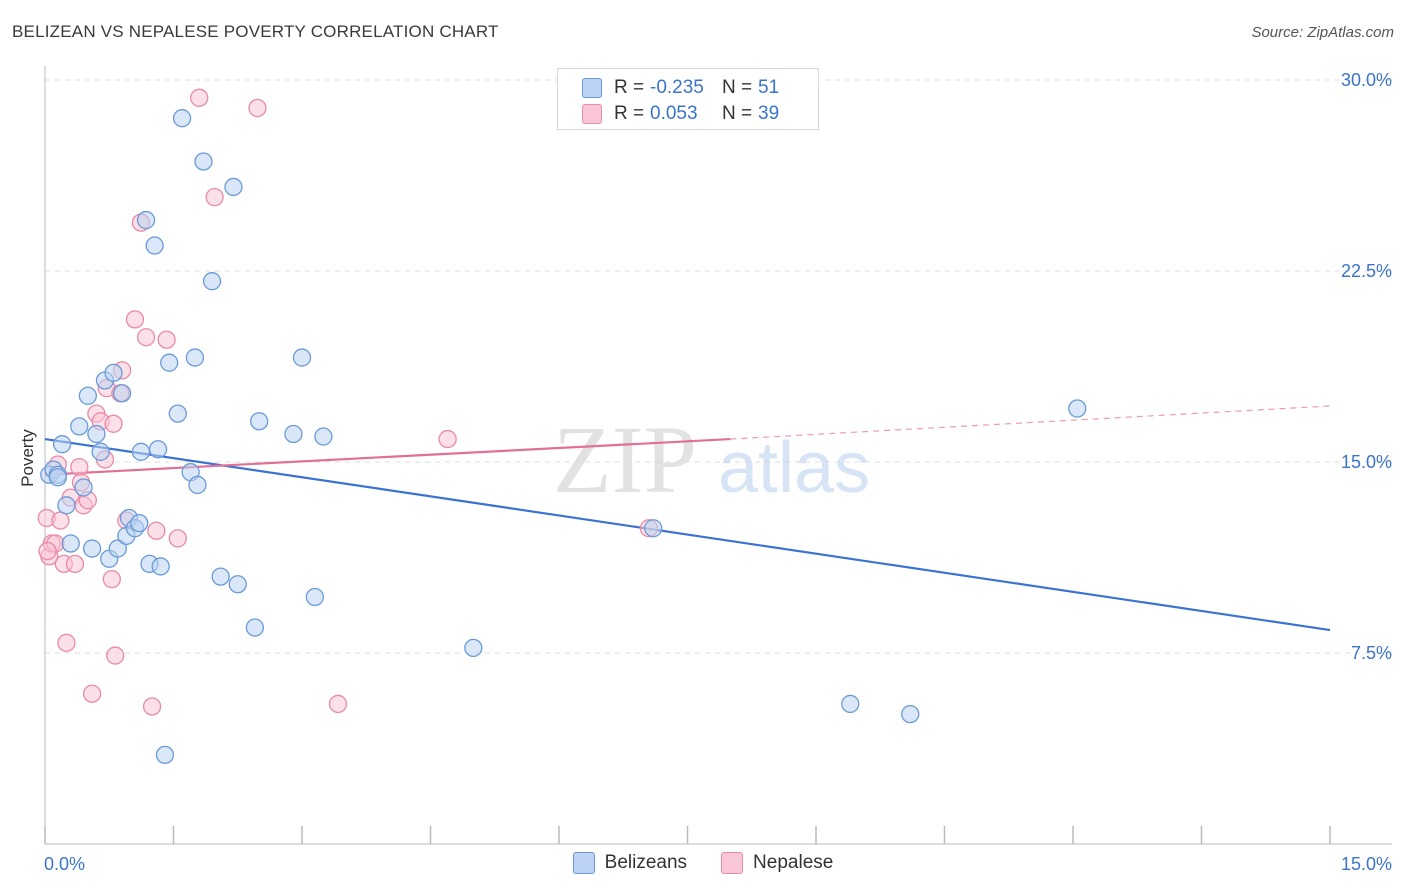  Describe the element at coordinates (387, 456) in the screenshot. I see `nepalese-trend-line` at that location.